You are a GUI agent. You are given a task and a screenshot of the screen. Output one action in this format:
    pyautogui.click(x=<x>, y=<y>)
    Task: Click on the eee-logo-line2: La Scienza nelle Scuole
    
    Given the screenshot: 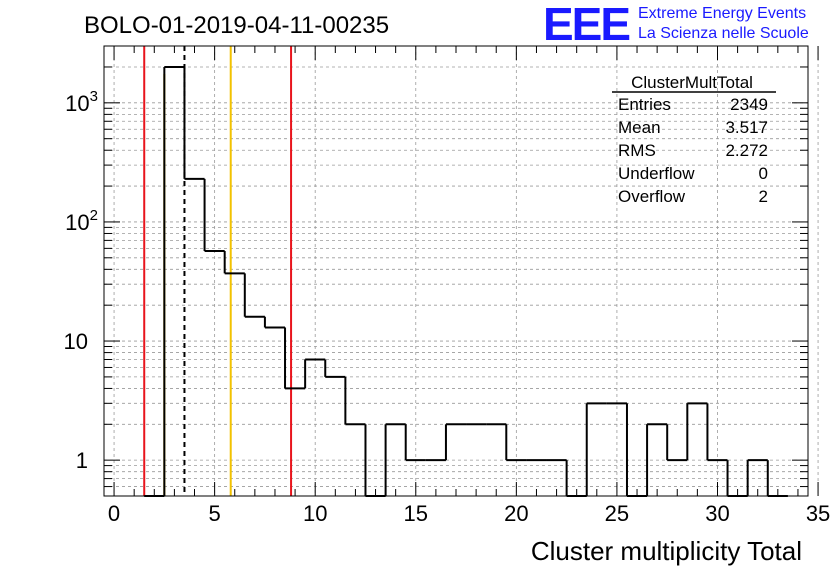 What is the action you would take?
    pyautogui.click(x=723, y=33)
    